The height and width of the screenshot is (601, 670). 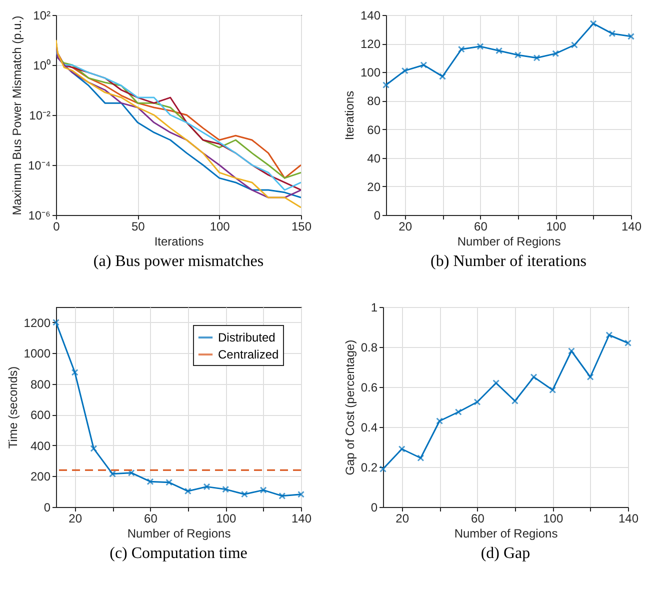 I want to click on legend-label: Centralized, so click(x=248, y=355).